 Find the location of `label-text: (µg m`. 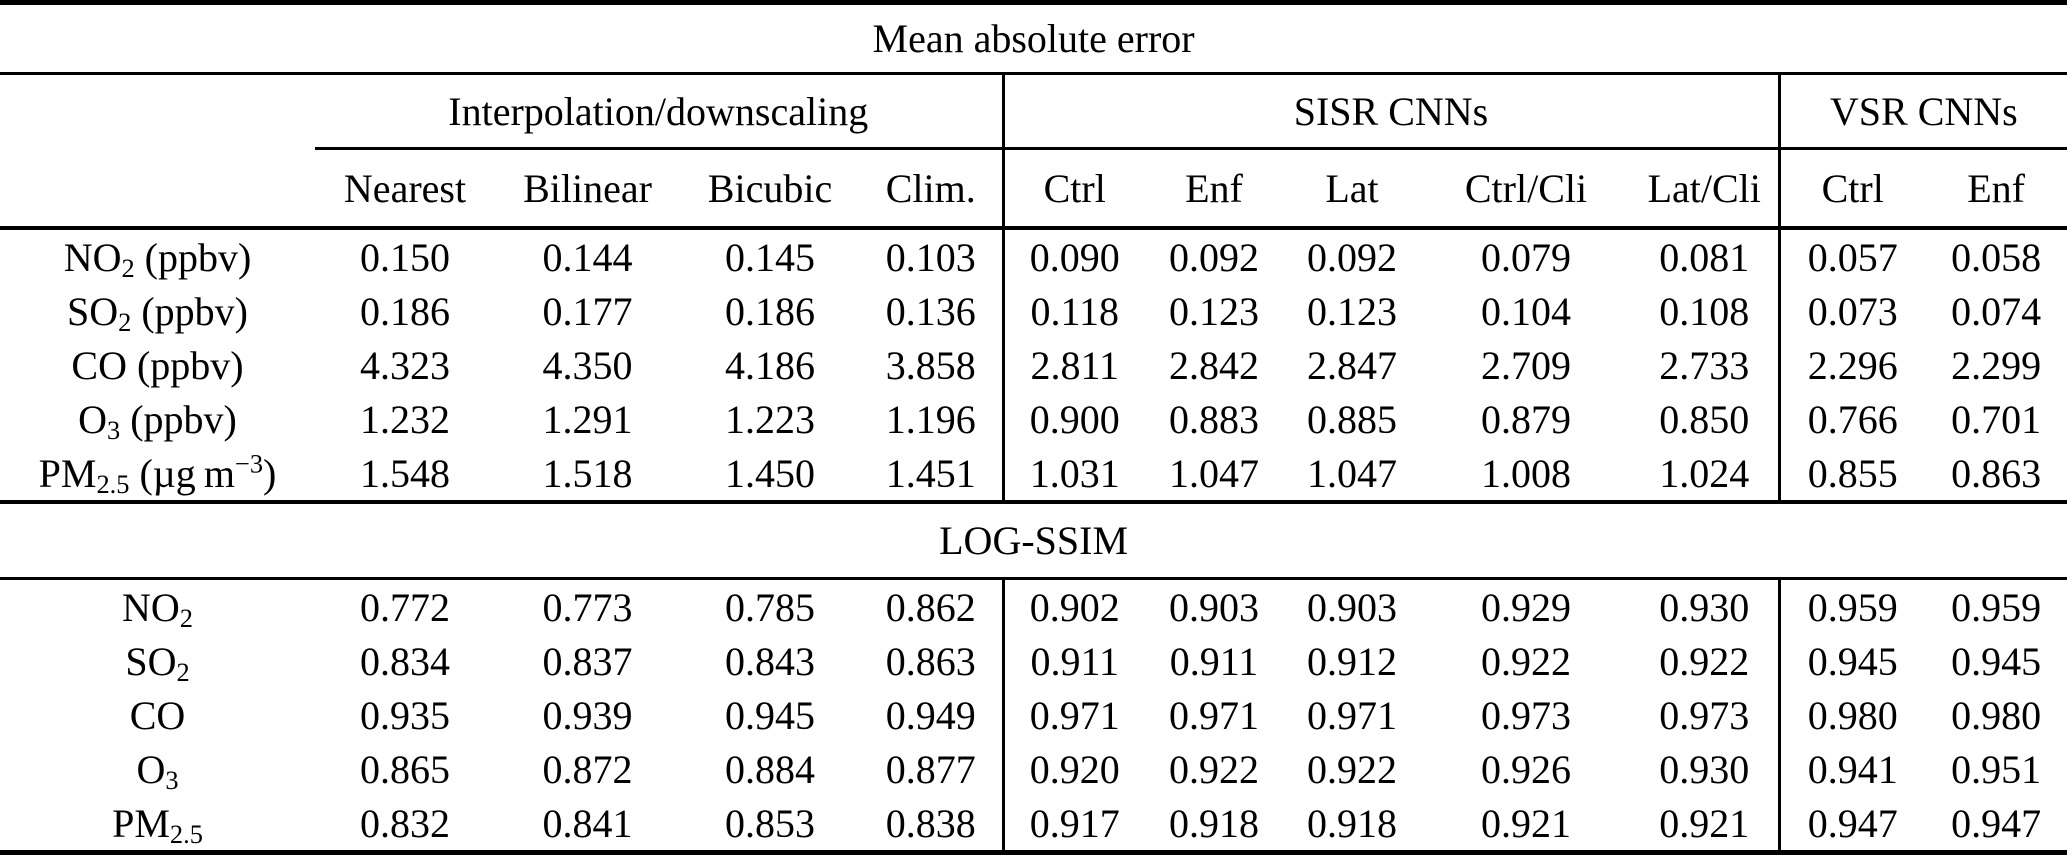

label-text: (µg m is located at coordinates (182, 473).